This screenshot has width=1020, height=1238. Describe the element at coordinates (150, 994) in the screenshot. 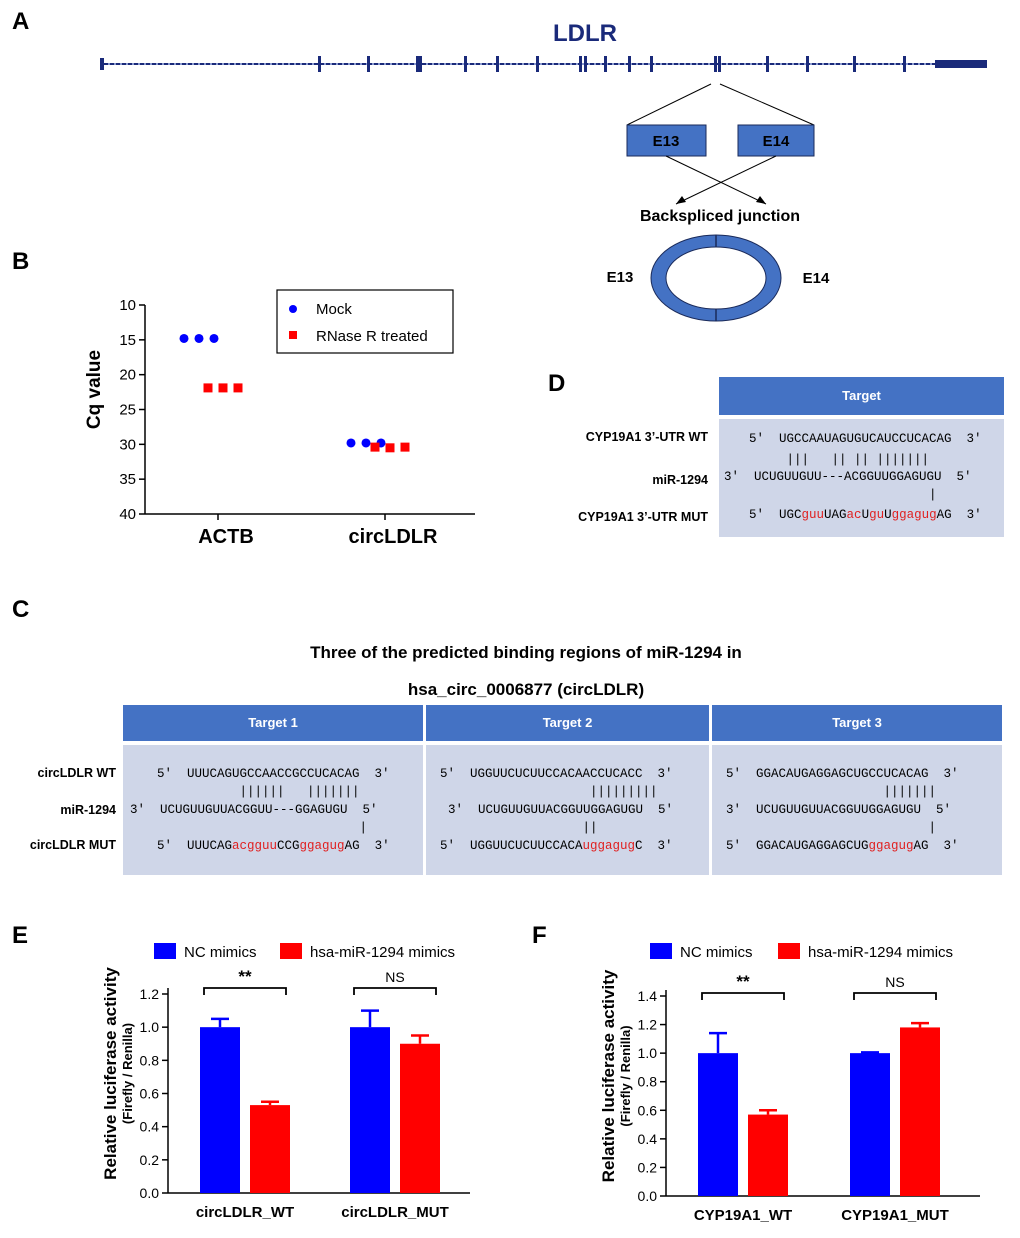

I see `e-y-tick-label: 1.2` at that location.